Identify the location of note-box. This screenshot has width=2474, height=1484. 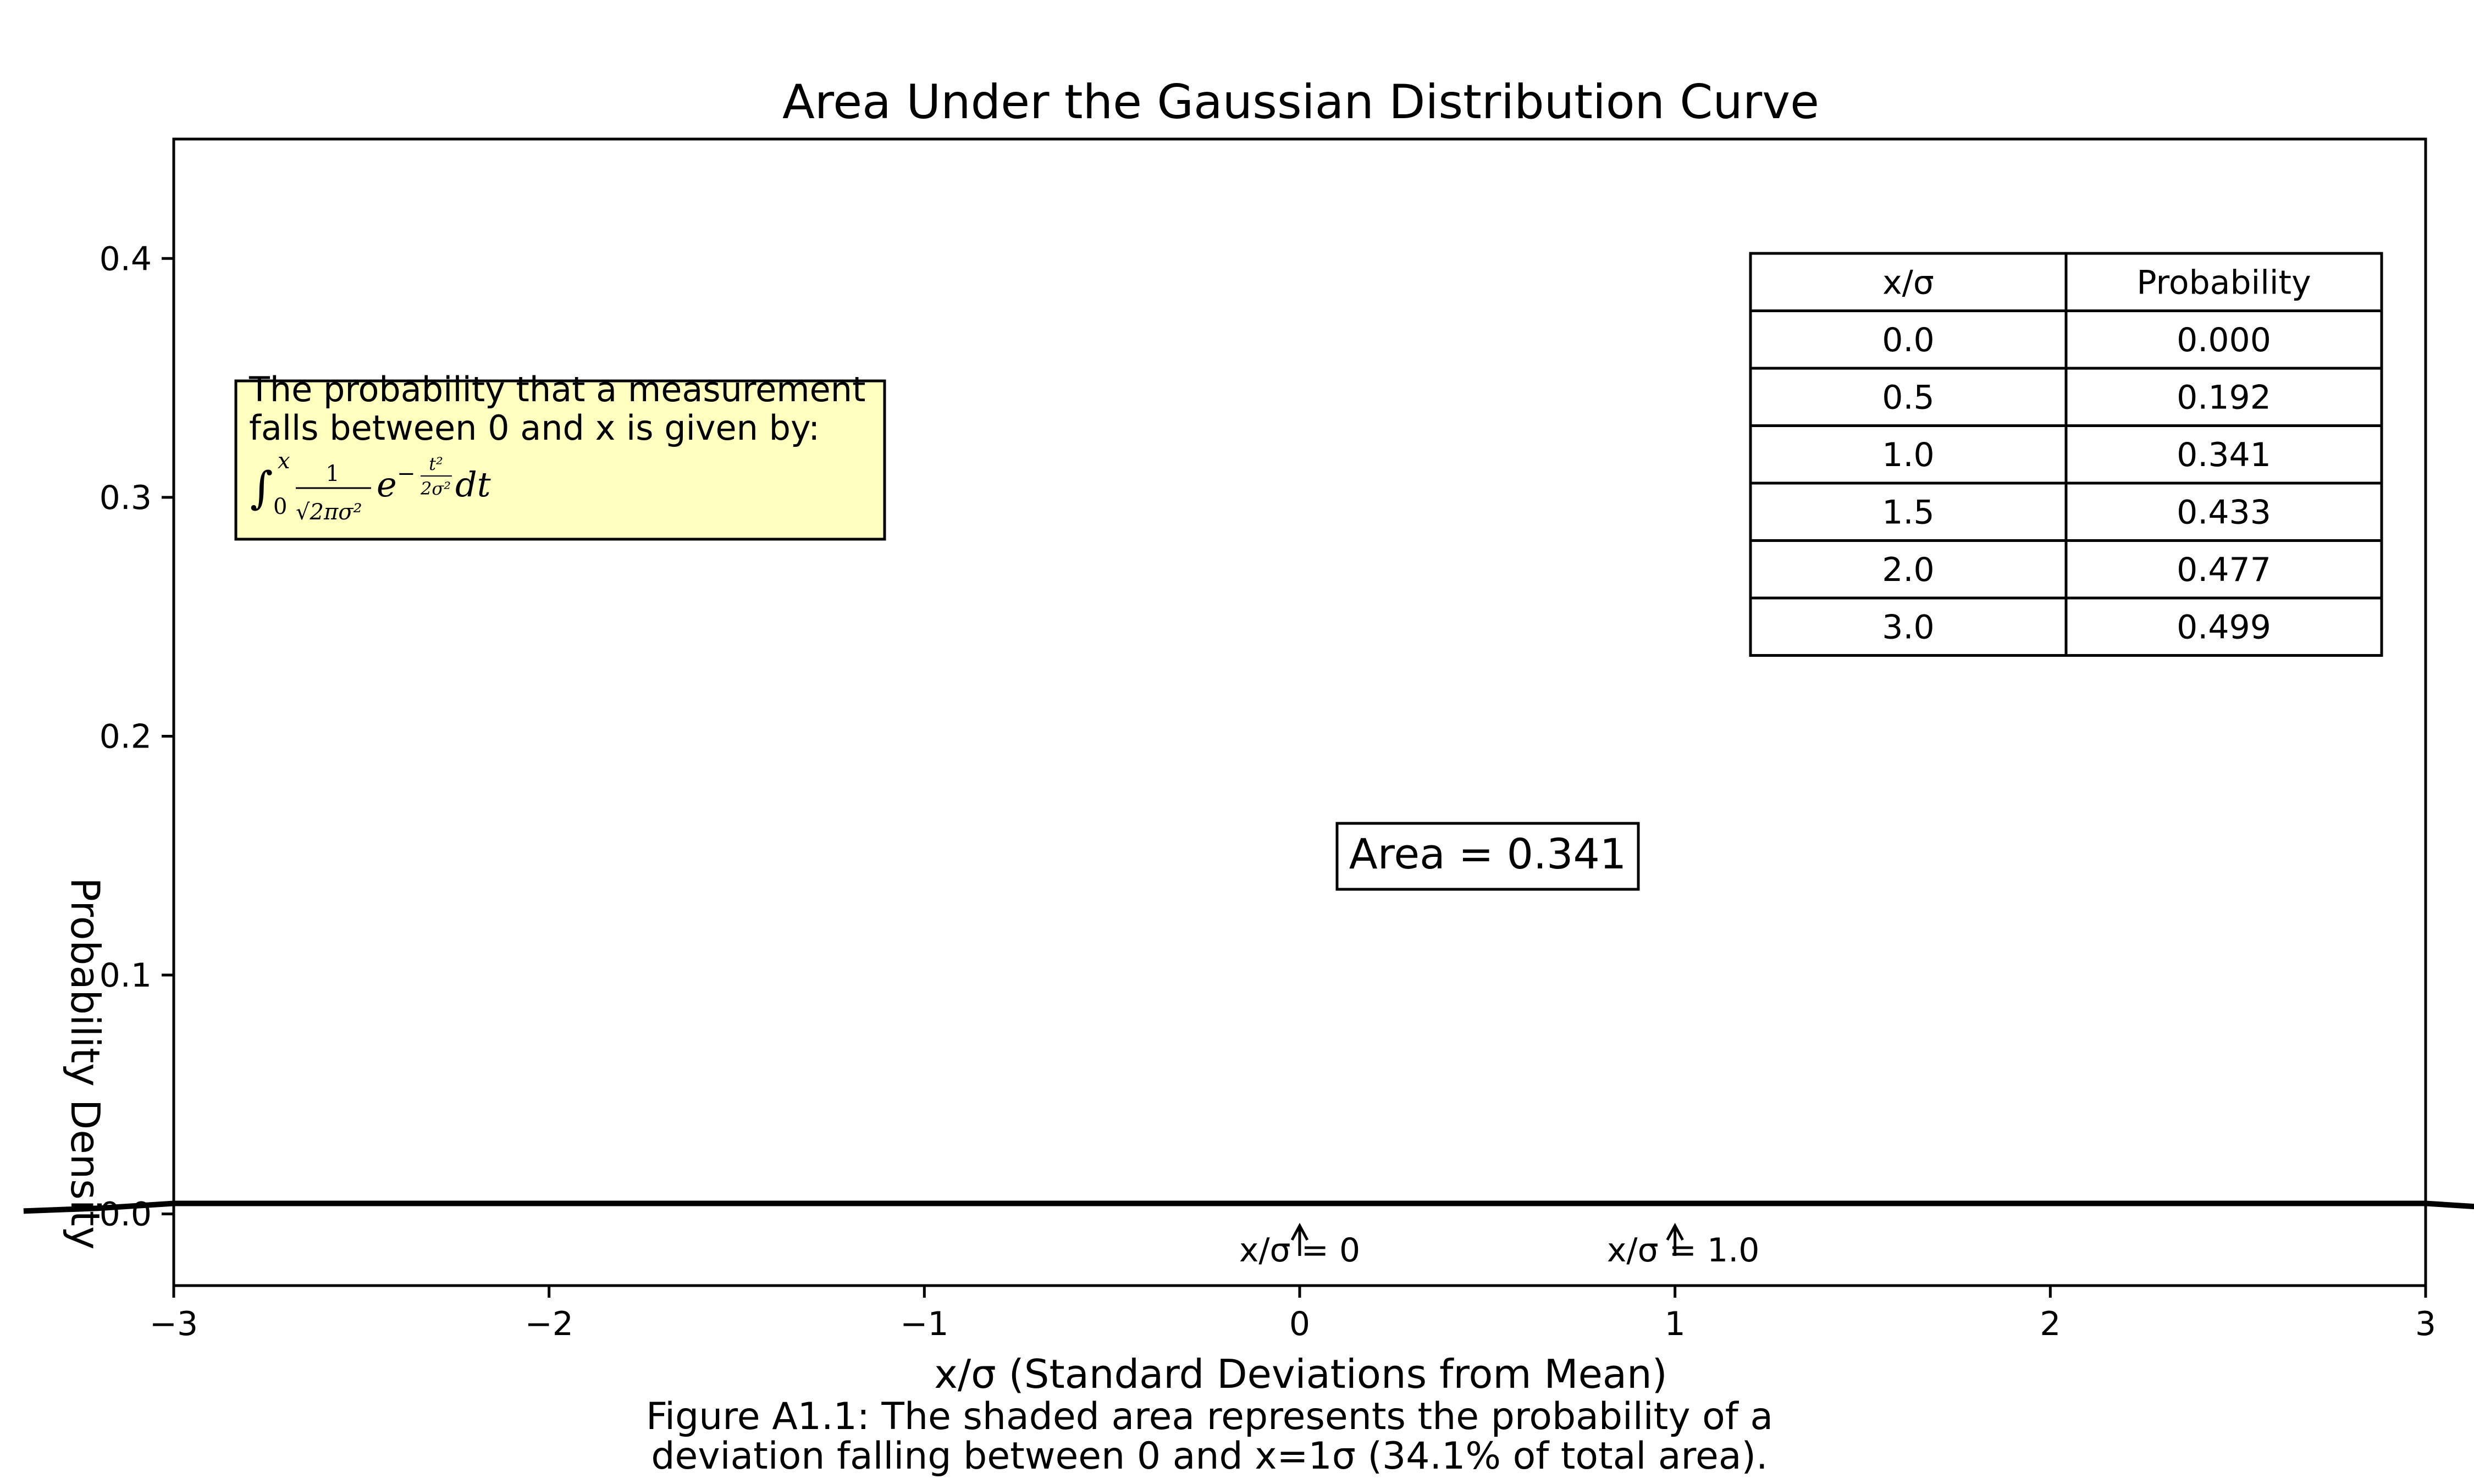
(560, 460).